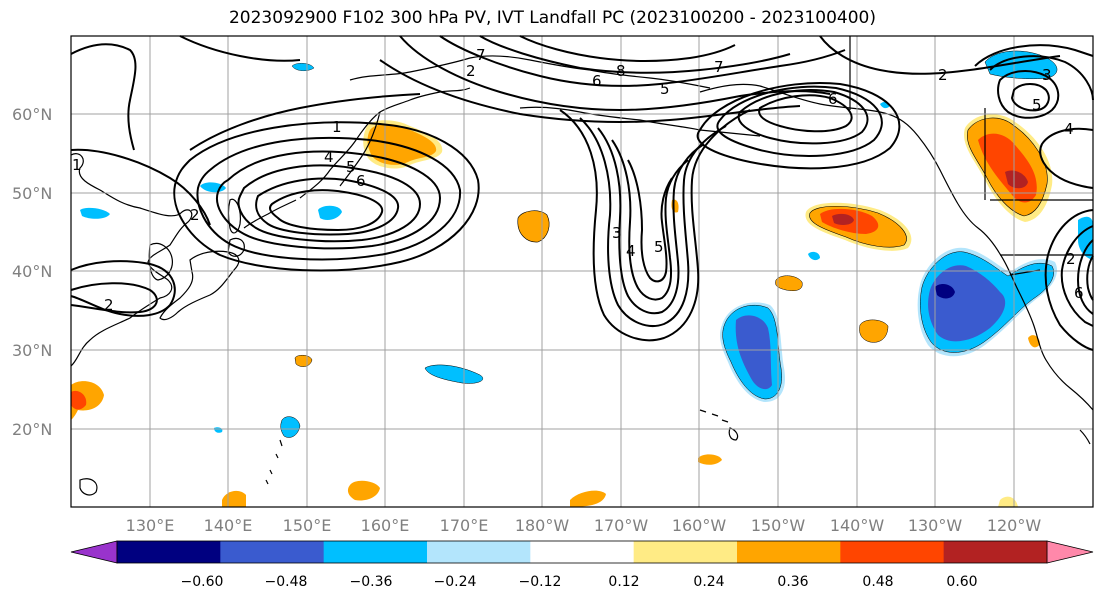 This screenshot has height=601, width=1105. I want to click on lat-label: 30°N, so click(32, 350).